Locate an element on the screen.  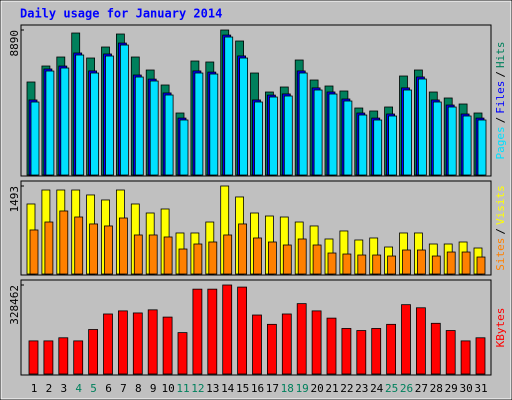
x-tick-label: 31 is located at coordinates (480, 388).